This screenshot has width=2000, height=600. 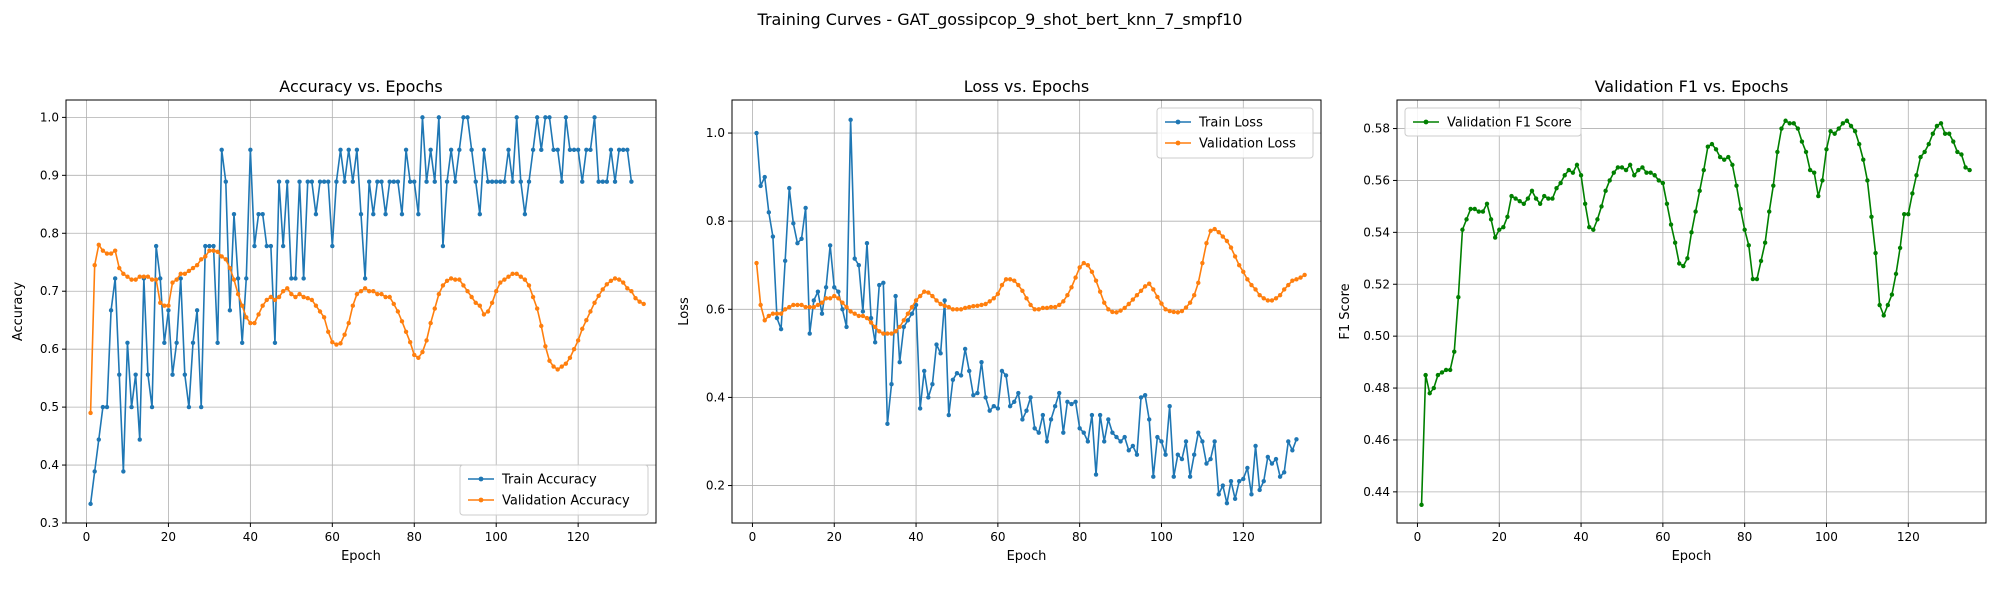 I want to click on x-tick-label: 100, so click(x=1826, y=537).